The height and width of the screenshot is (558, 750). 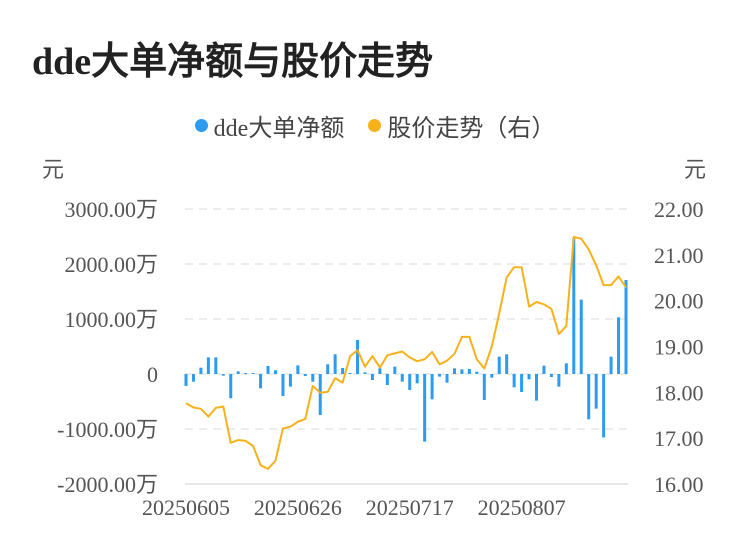 I want to click on legend-item-dde: dde大单净额, so click(x=269, y=125).